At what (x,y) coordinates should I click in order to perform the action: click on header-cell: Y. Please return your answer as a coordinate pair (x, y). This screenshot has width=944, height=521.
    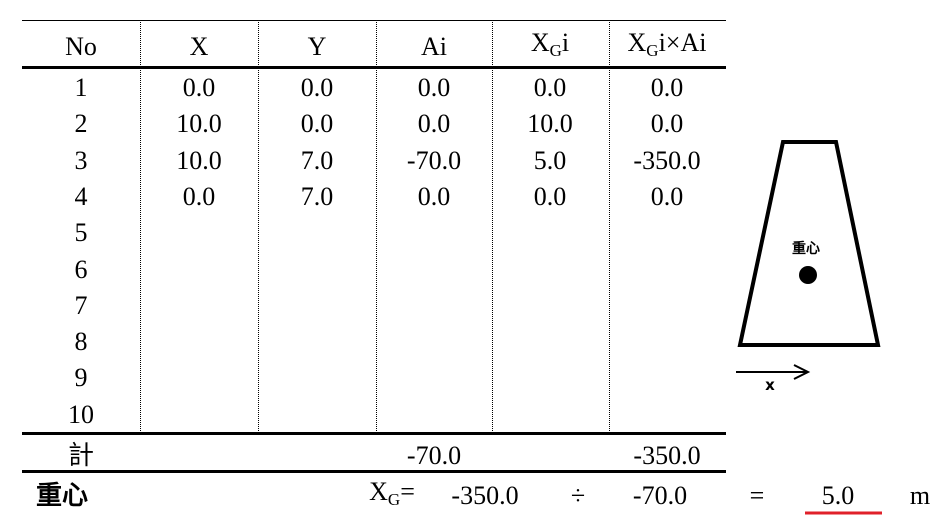
    Looking at the image, I should click on (317, 46).